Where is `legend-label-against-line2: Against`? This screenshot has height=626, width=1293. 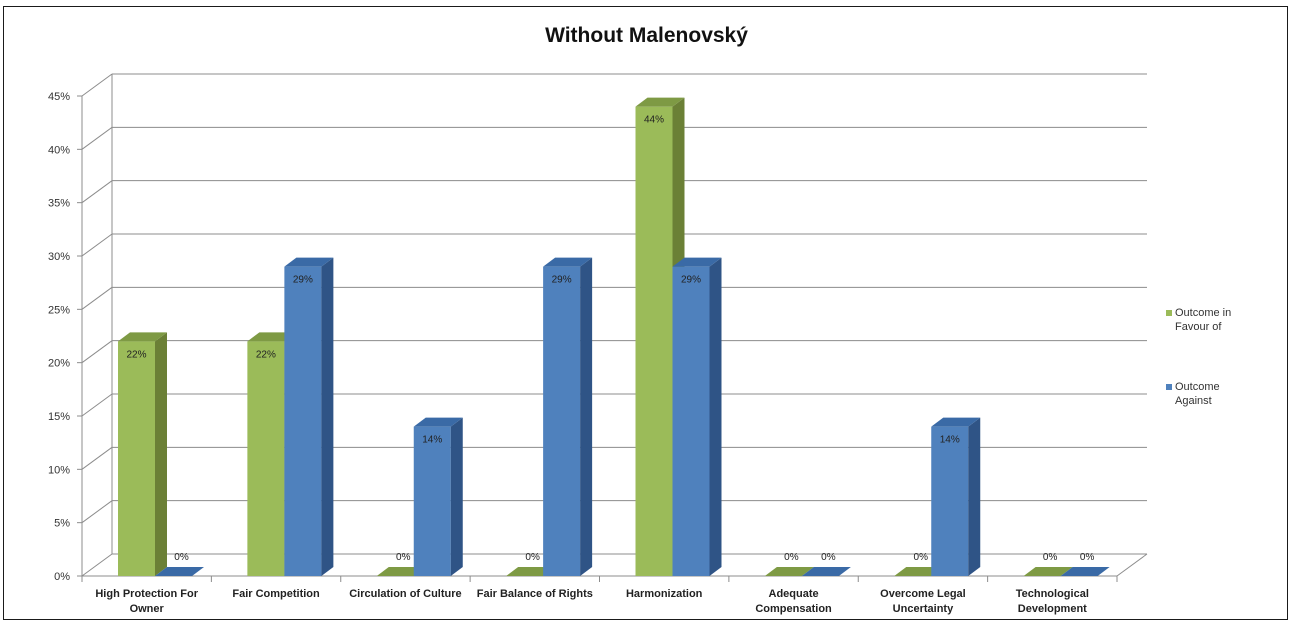 legend-label-against-line2: Against is located at coordinates (1193, 401).